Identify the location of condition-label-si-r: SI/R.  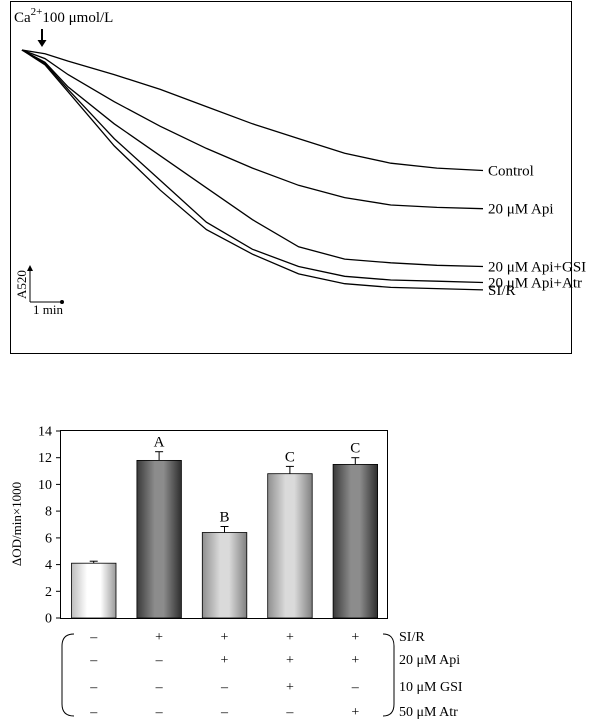
(412, 637).